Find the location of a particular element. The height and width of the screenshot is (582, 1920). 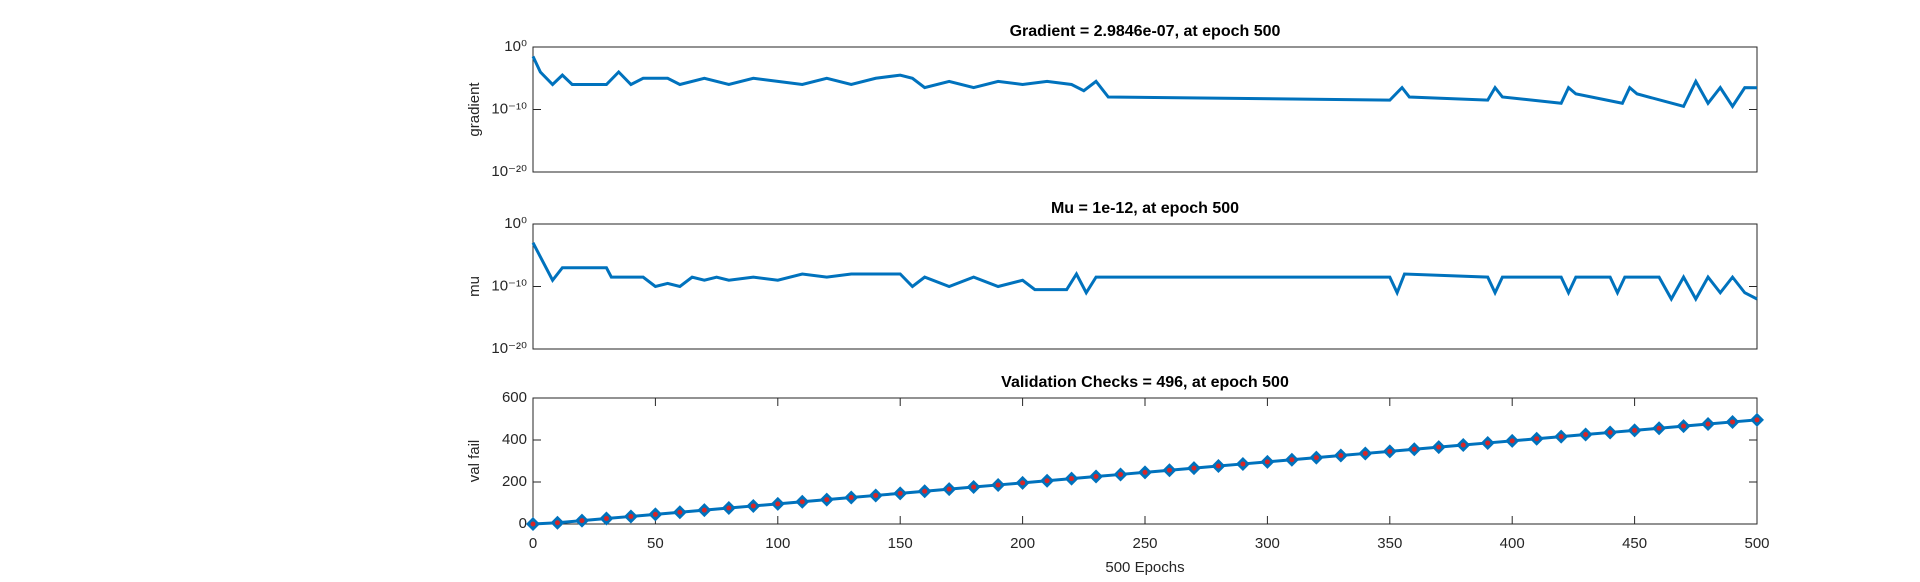

x-tick-label: 450 is located at coordinates (1634, 543).